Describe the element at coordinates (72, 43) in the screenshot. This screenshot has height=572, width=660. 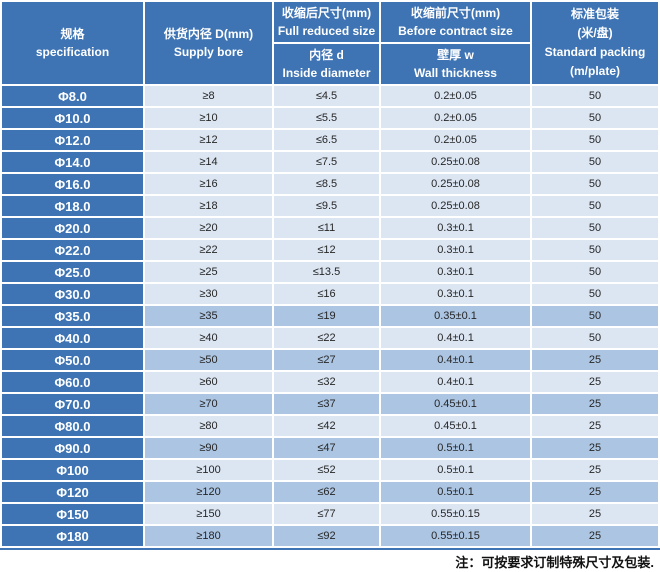
I see `header-specification: 规格 specification` at that location.